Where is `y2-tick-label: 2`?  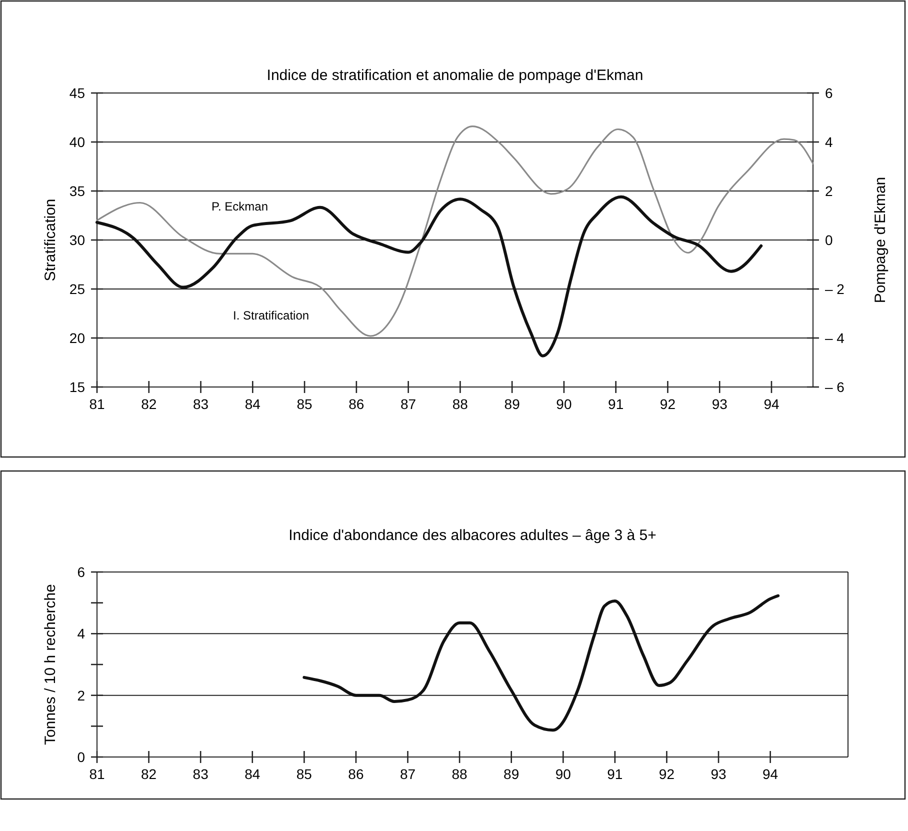
y2-tick-label: 2 is located at coordinates (829, 191).